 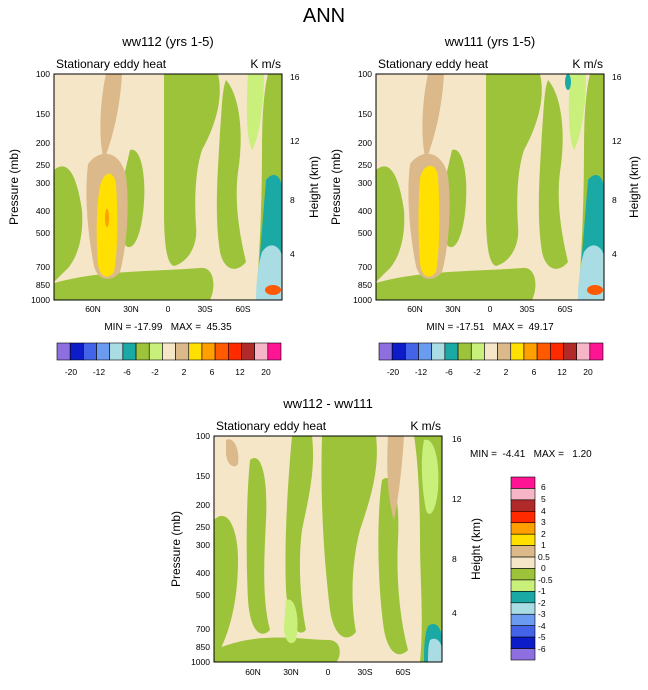 What do you see at coordinates (168, 327) in the screenshot?
I see `min-max-readout: MIN = -17.99 MAX = 45.35` at bounding box center [168, 327].